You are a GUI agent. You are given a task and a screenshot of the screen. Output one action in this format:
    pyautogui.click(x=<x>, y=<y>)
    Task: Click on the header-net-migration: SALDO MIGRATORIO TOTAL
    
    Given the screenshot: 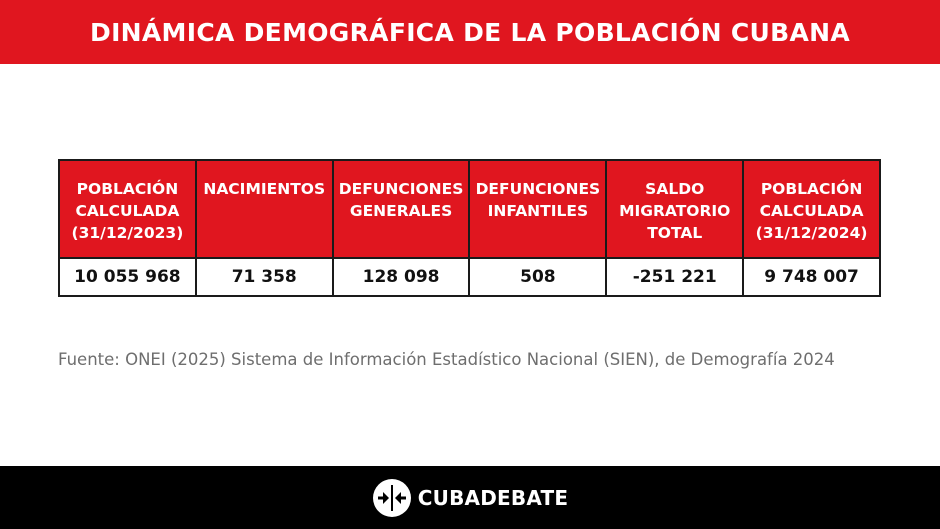 What is the action you would take?
    pyautogui.click(x=675, y=209)
    